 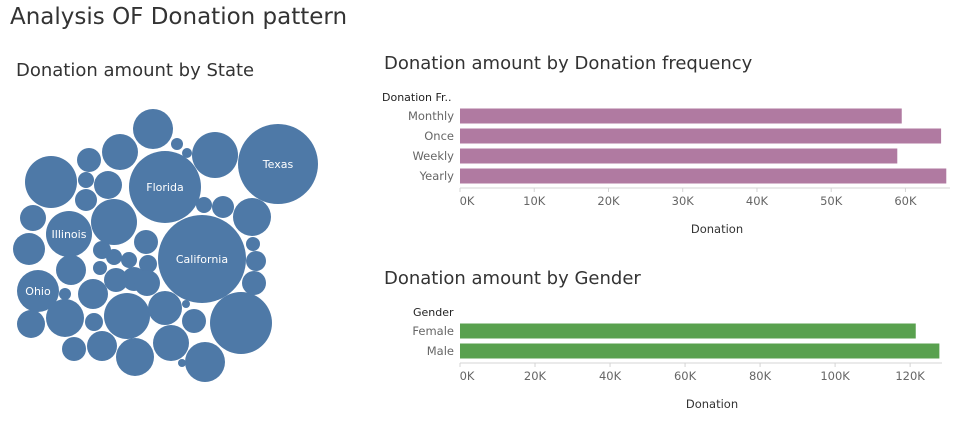 I want to click on x-tick-label: 80K, so click(x=760, y=376).